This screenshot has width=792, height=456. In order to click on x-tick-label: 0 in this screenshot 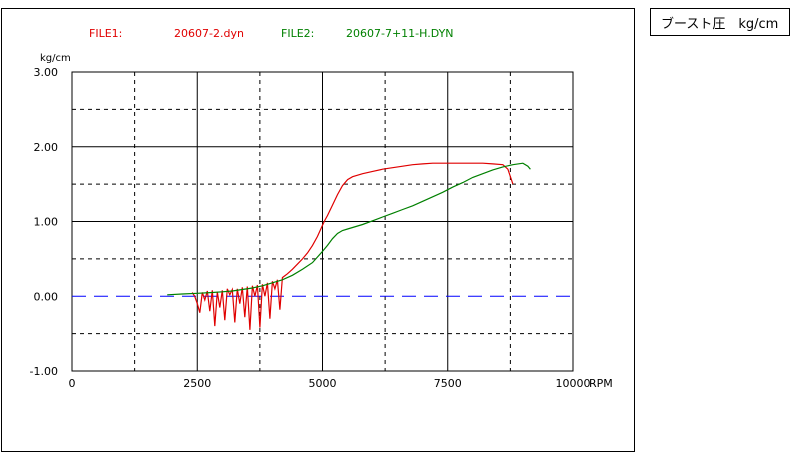, I will do `click(72, 383)`.